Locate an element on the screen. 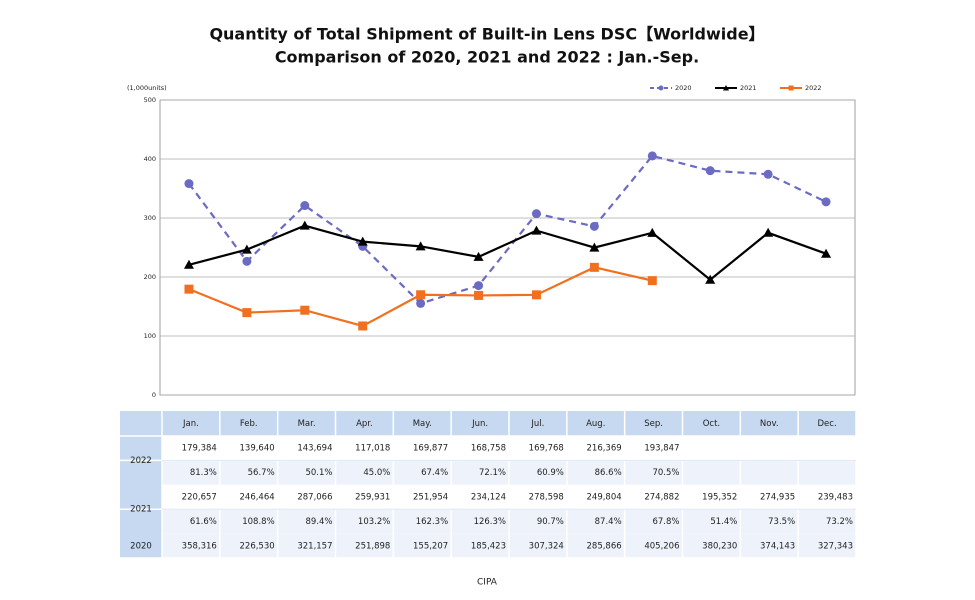 The width and height of the screenshot is (975, 600). table-cell: 239,483 is located at coordinates (835, 498).